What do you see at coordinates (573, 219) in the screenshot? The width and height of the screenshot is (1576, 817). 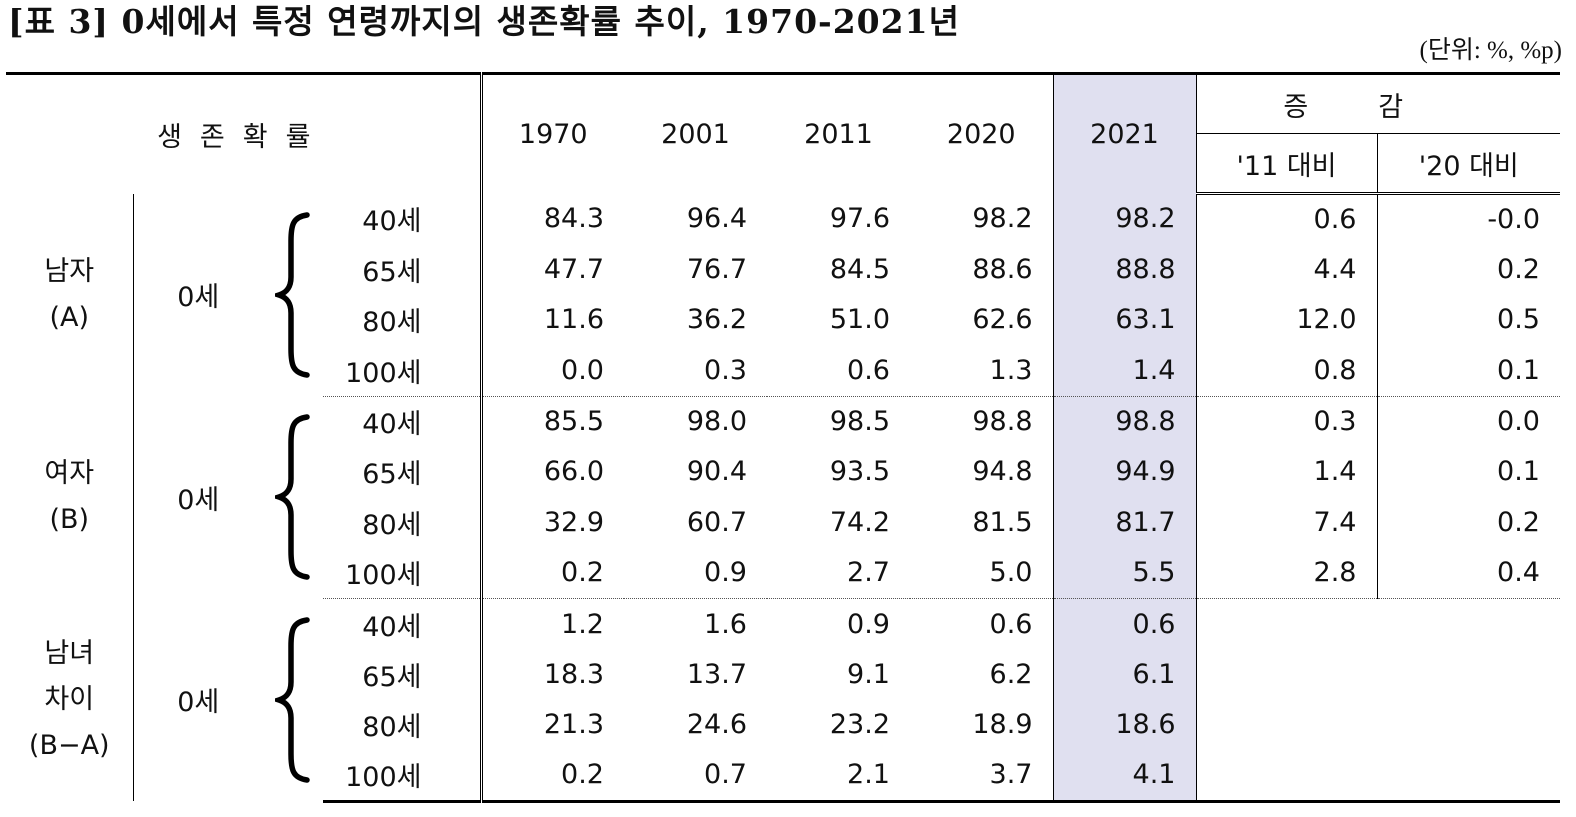 I see `value-cell: 84.3` at bounding box center [573, 219].